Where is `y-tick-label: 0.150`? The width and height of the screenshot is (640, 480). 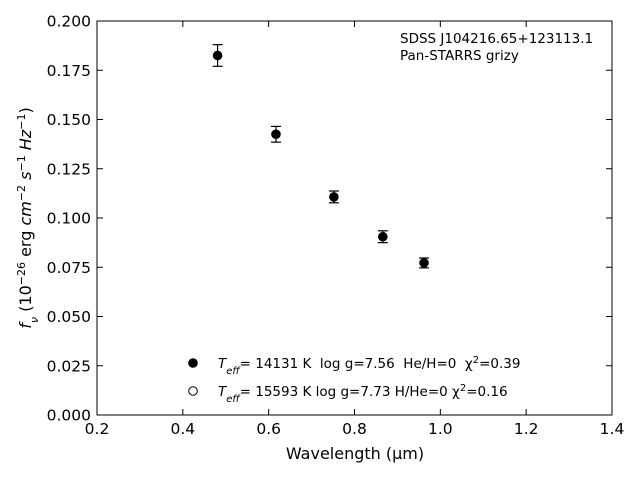
y-tick-label: 0.150 is located at coordinates (69, 120).